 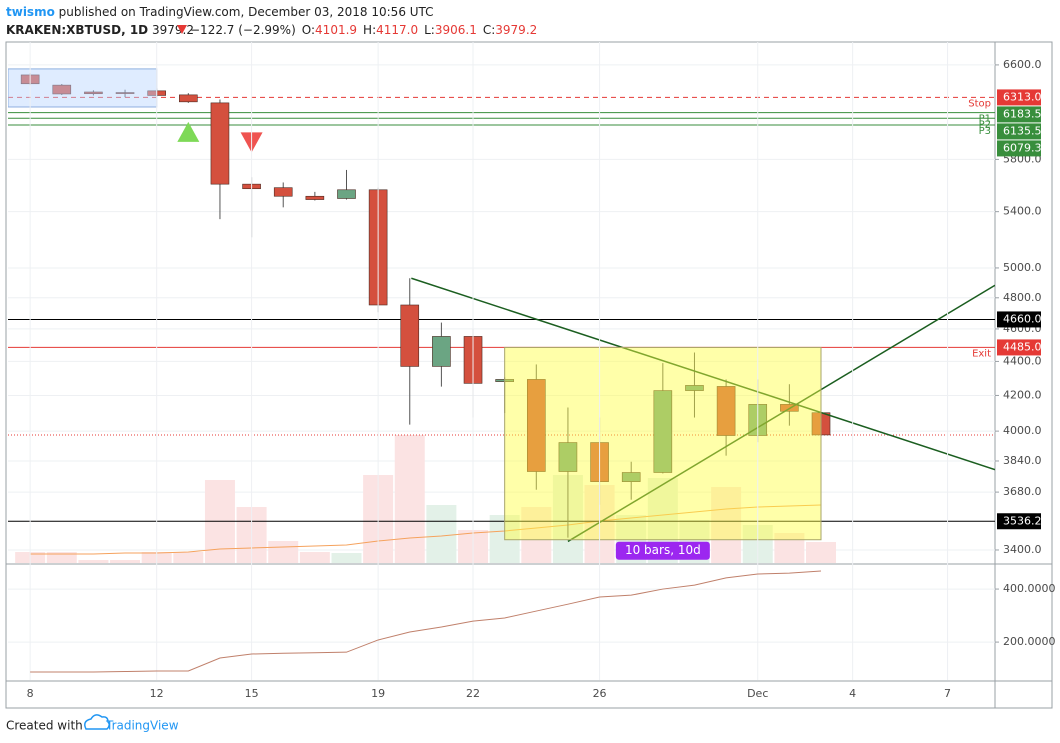 I want to click on level-label: 3536.2, so click(x=1022, y=520).